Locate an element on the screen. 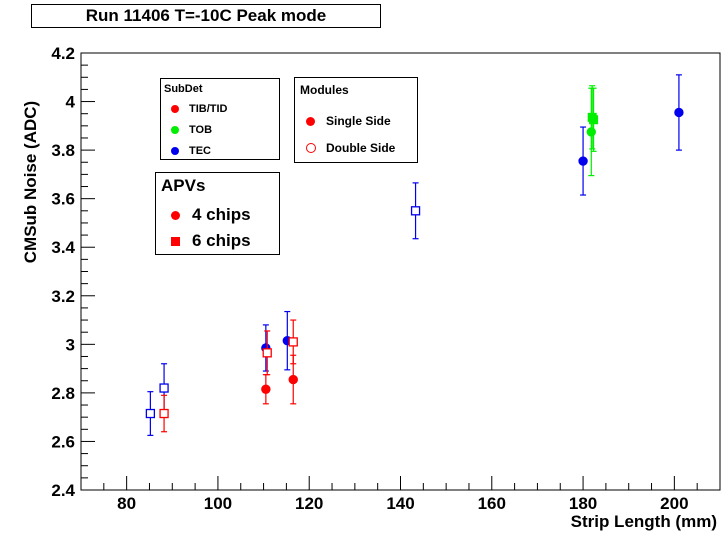 The width and height of the screenshot is (723, 537). legend-label: TIB/TID is located at coordinates (208, 109).